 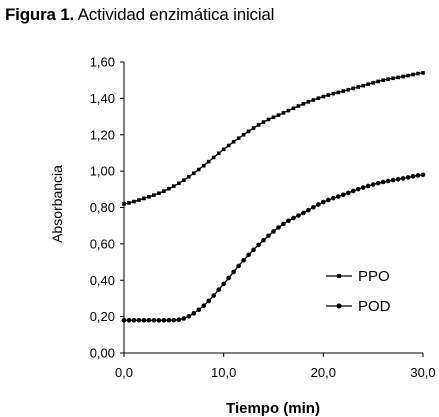 What do you see at coordinates (102, 243) in the screenshot?
I see `y-tick-label: 0,60` at bounding box center [102, 243].